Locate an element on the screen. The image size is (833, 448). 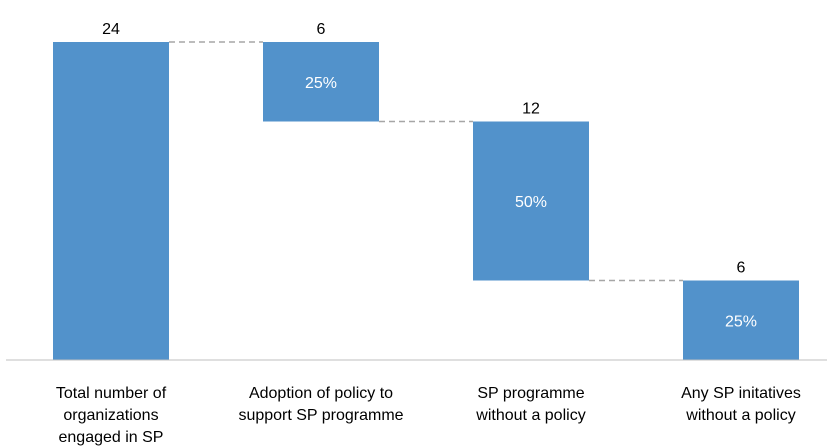
category-label-3: Any SP initatives without a policy is located at coordinates (741, 404).